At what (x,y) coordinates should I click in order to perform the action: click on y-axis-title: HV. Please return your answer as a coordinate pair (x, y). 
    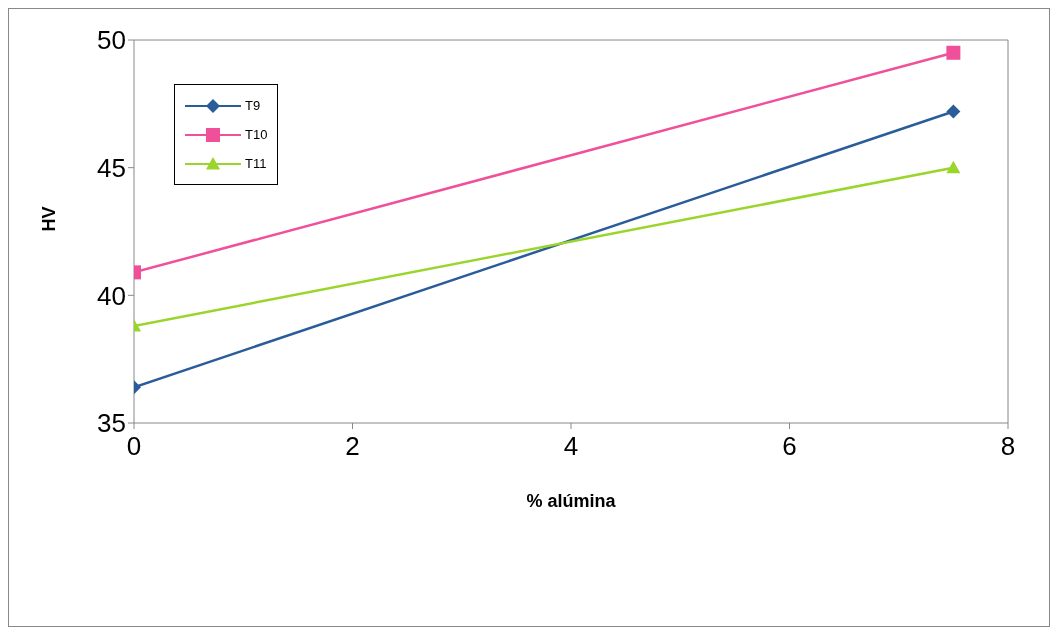
    Looking at the image, I should click on (49, 219).